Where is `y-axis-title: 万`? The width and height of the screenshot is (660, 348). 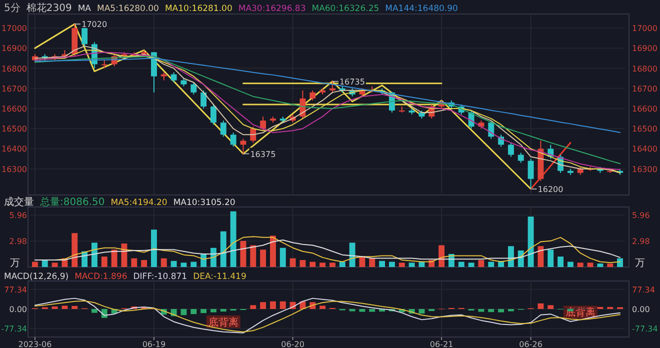
y-axis-title: 万 is located at coordinates (15, 263).